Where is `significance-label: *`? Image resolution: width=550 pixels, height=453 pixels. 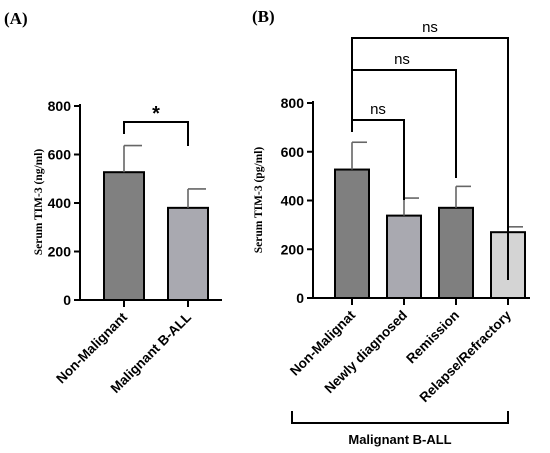
significance-label: * is located at coordinates (156, 114).